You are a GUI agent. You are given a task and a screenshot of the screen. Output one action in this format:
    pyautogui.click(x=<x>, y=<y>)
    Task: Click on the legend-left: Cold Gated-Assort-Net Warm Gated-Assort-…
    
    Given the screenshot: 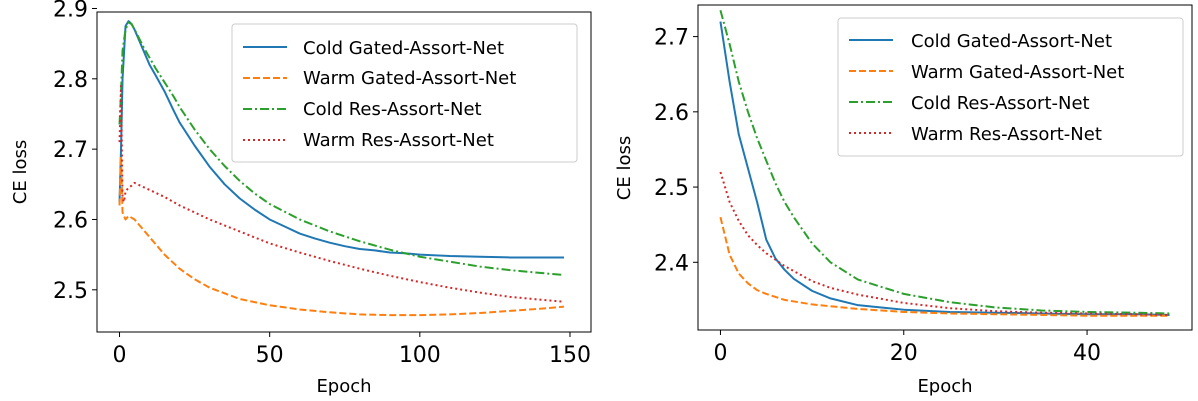 What is the action you would take?
    pyautogui.click(x=404, y=93)
    